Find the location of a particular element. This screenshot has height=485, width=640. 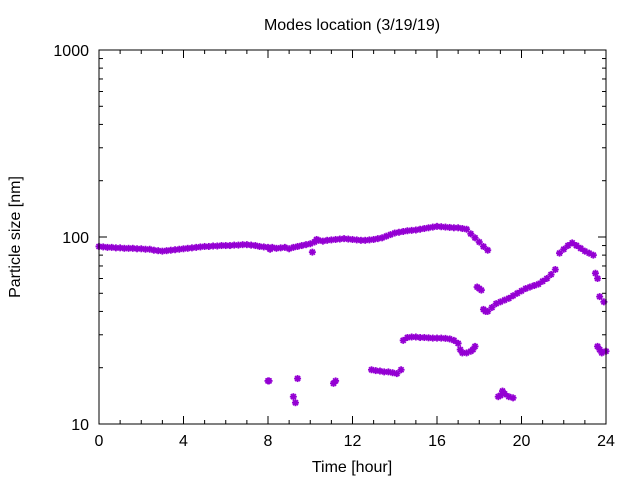

x-tick-label: 24 is located at coordinates (606, 441).